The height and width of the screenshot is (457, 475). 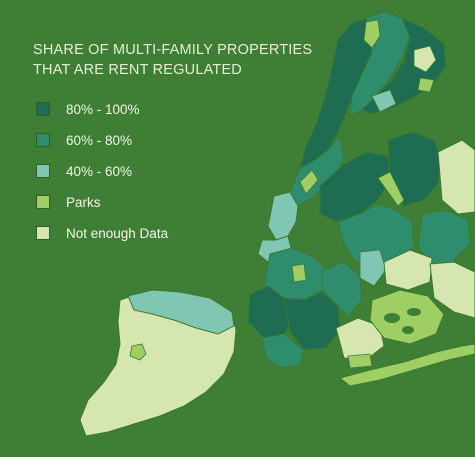 I want to click on jamaica-bay-marsh, so click(x=407, y=317).